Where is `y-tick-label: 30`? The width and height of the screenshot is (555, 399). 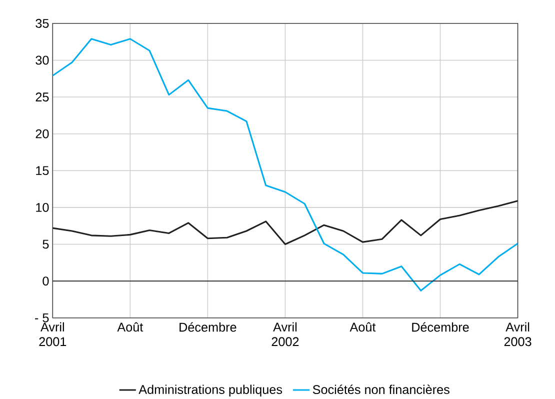 y-tick-label: 30 is located at coordinates (42, 60).